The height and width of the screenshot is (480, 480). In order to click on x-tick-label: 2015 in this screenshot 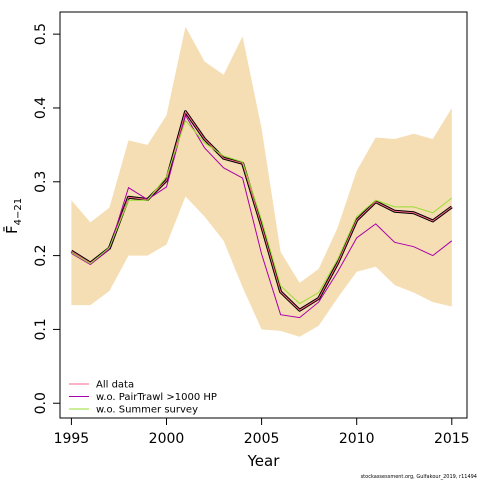, I will do `click(452, 439)`.